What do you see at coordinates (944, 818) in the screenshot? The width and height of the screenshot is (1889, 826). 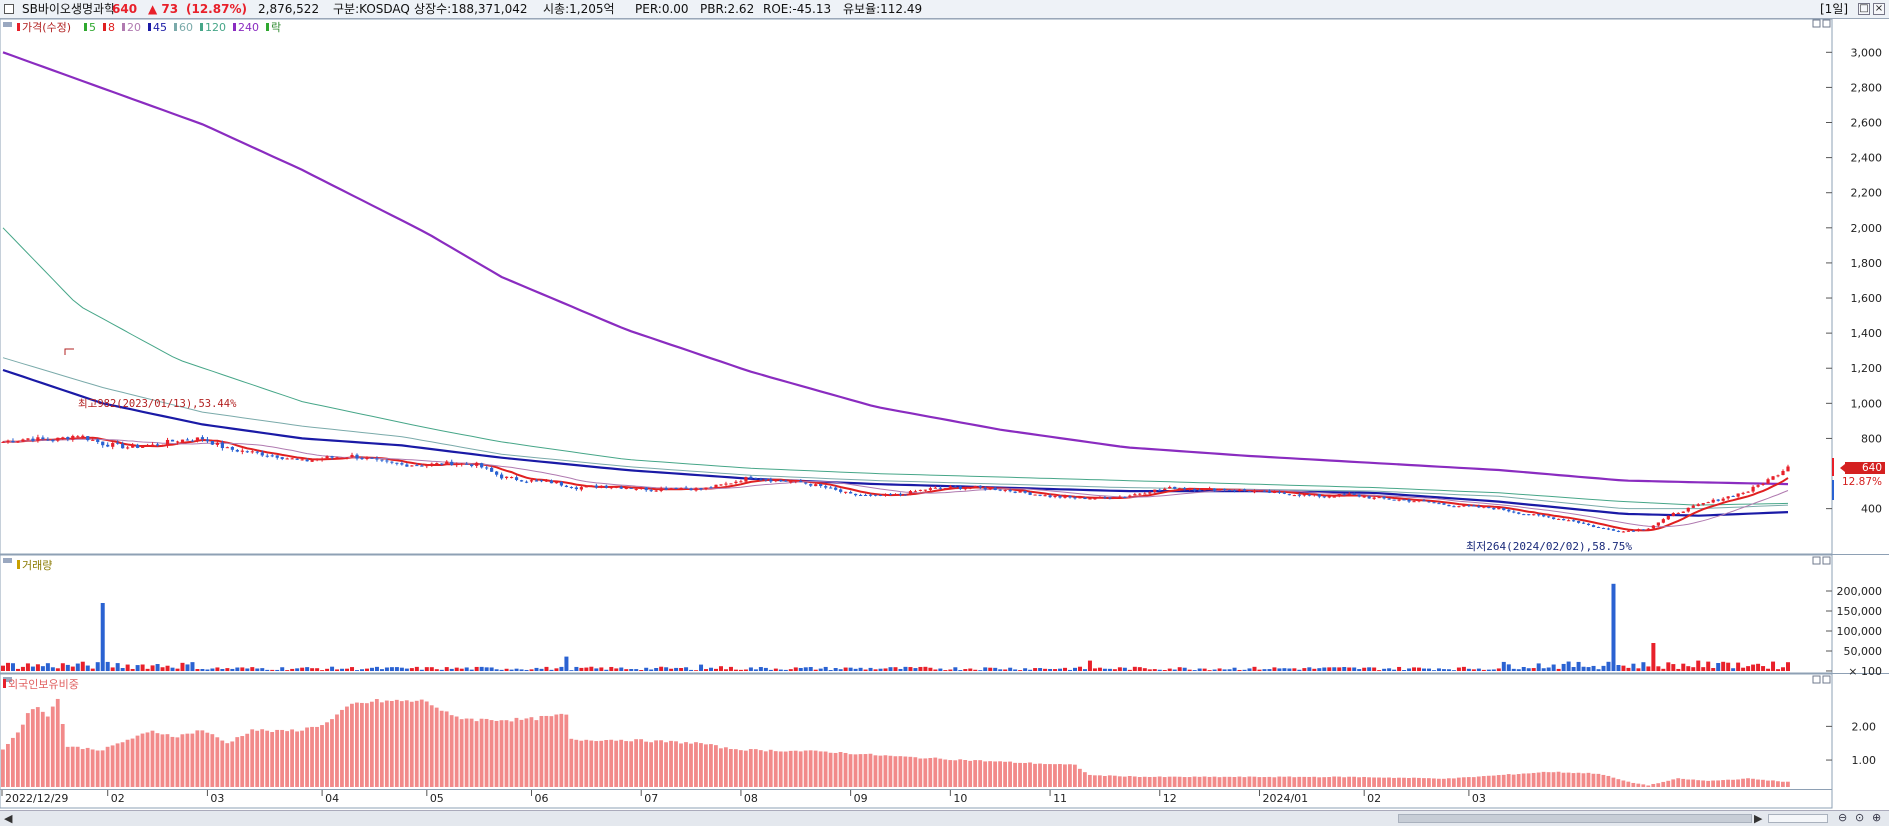 I see `horizontal-scrollbar: ◀ ▶ ⊖ ⊙ ⊕` at bounding box center [944, 818].